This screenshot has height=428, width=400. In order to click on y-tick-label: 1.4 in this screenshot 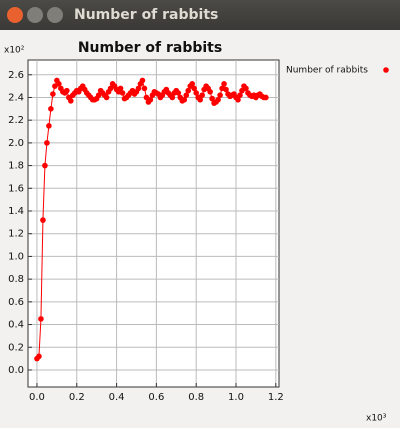, I will do `click(16, 211)`.